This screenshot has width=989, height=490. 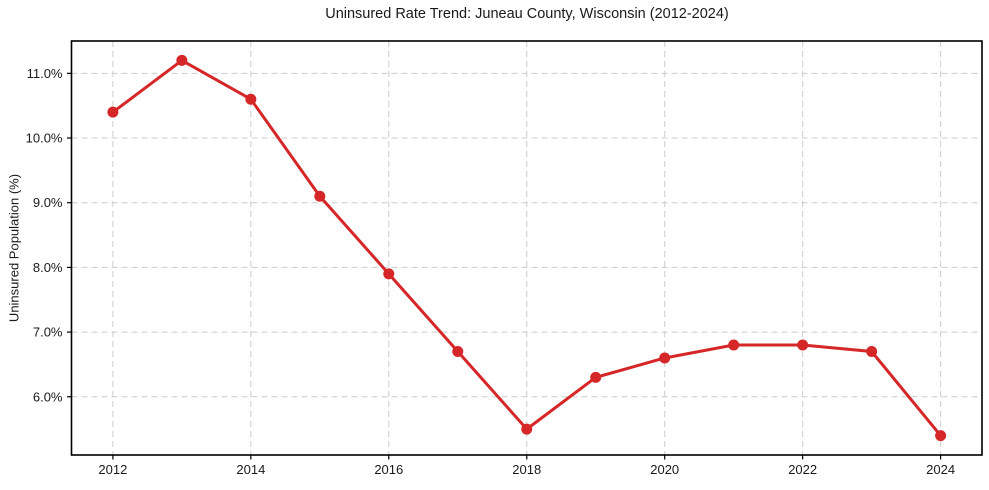 I want to click on x-tick-label: 2014, so click(x=250, y=469).